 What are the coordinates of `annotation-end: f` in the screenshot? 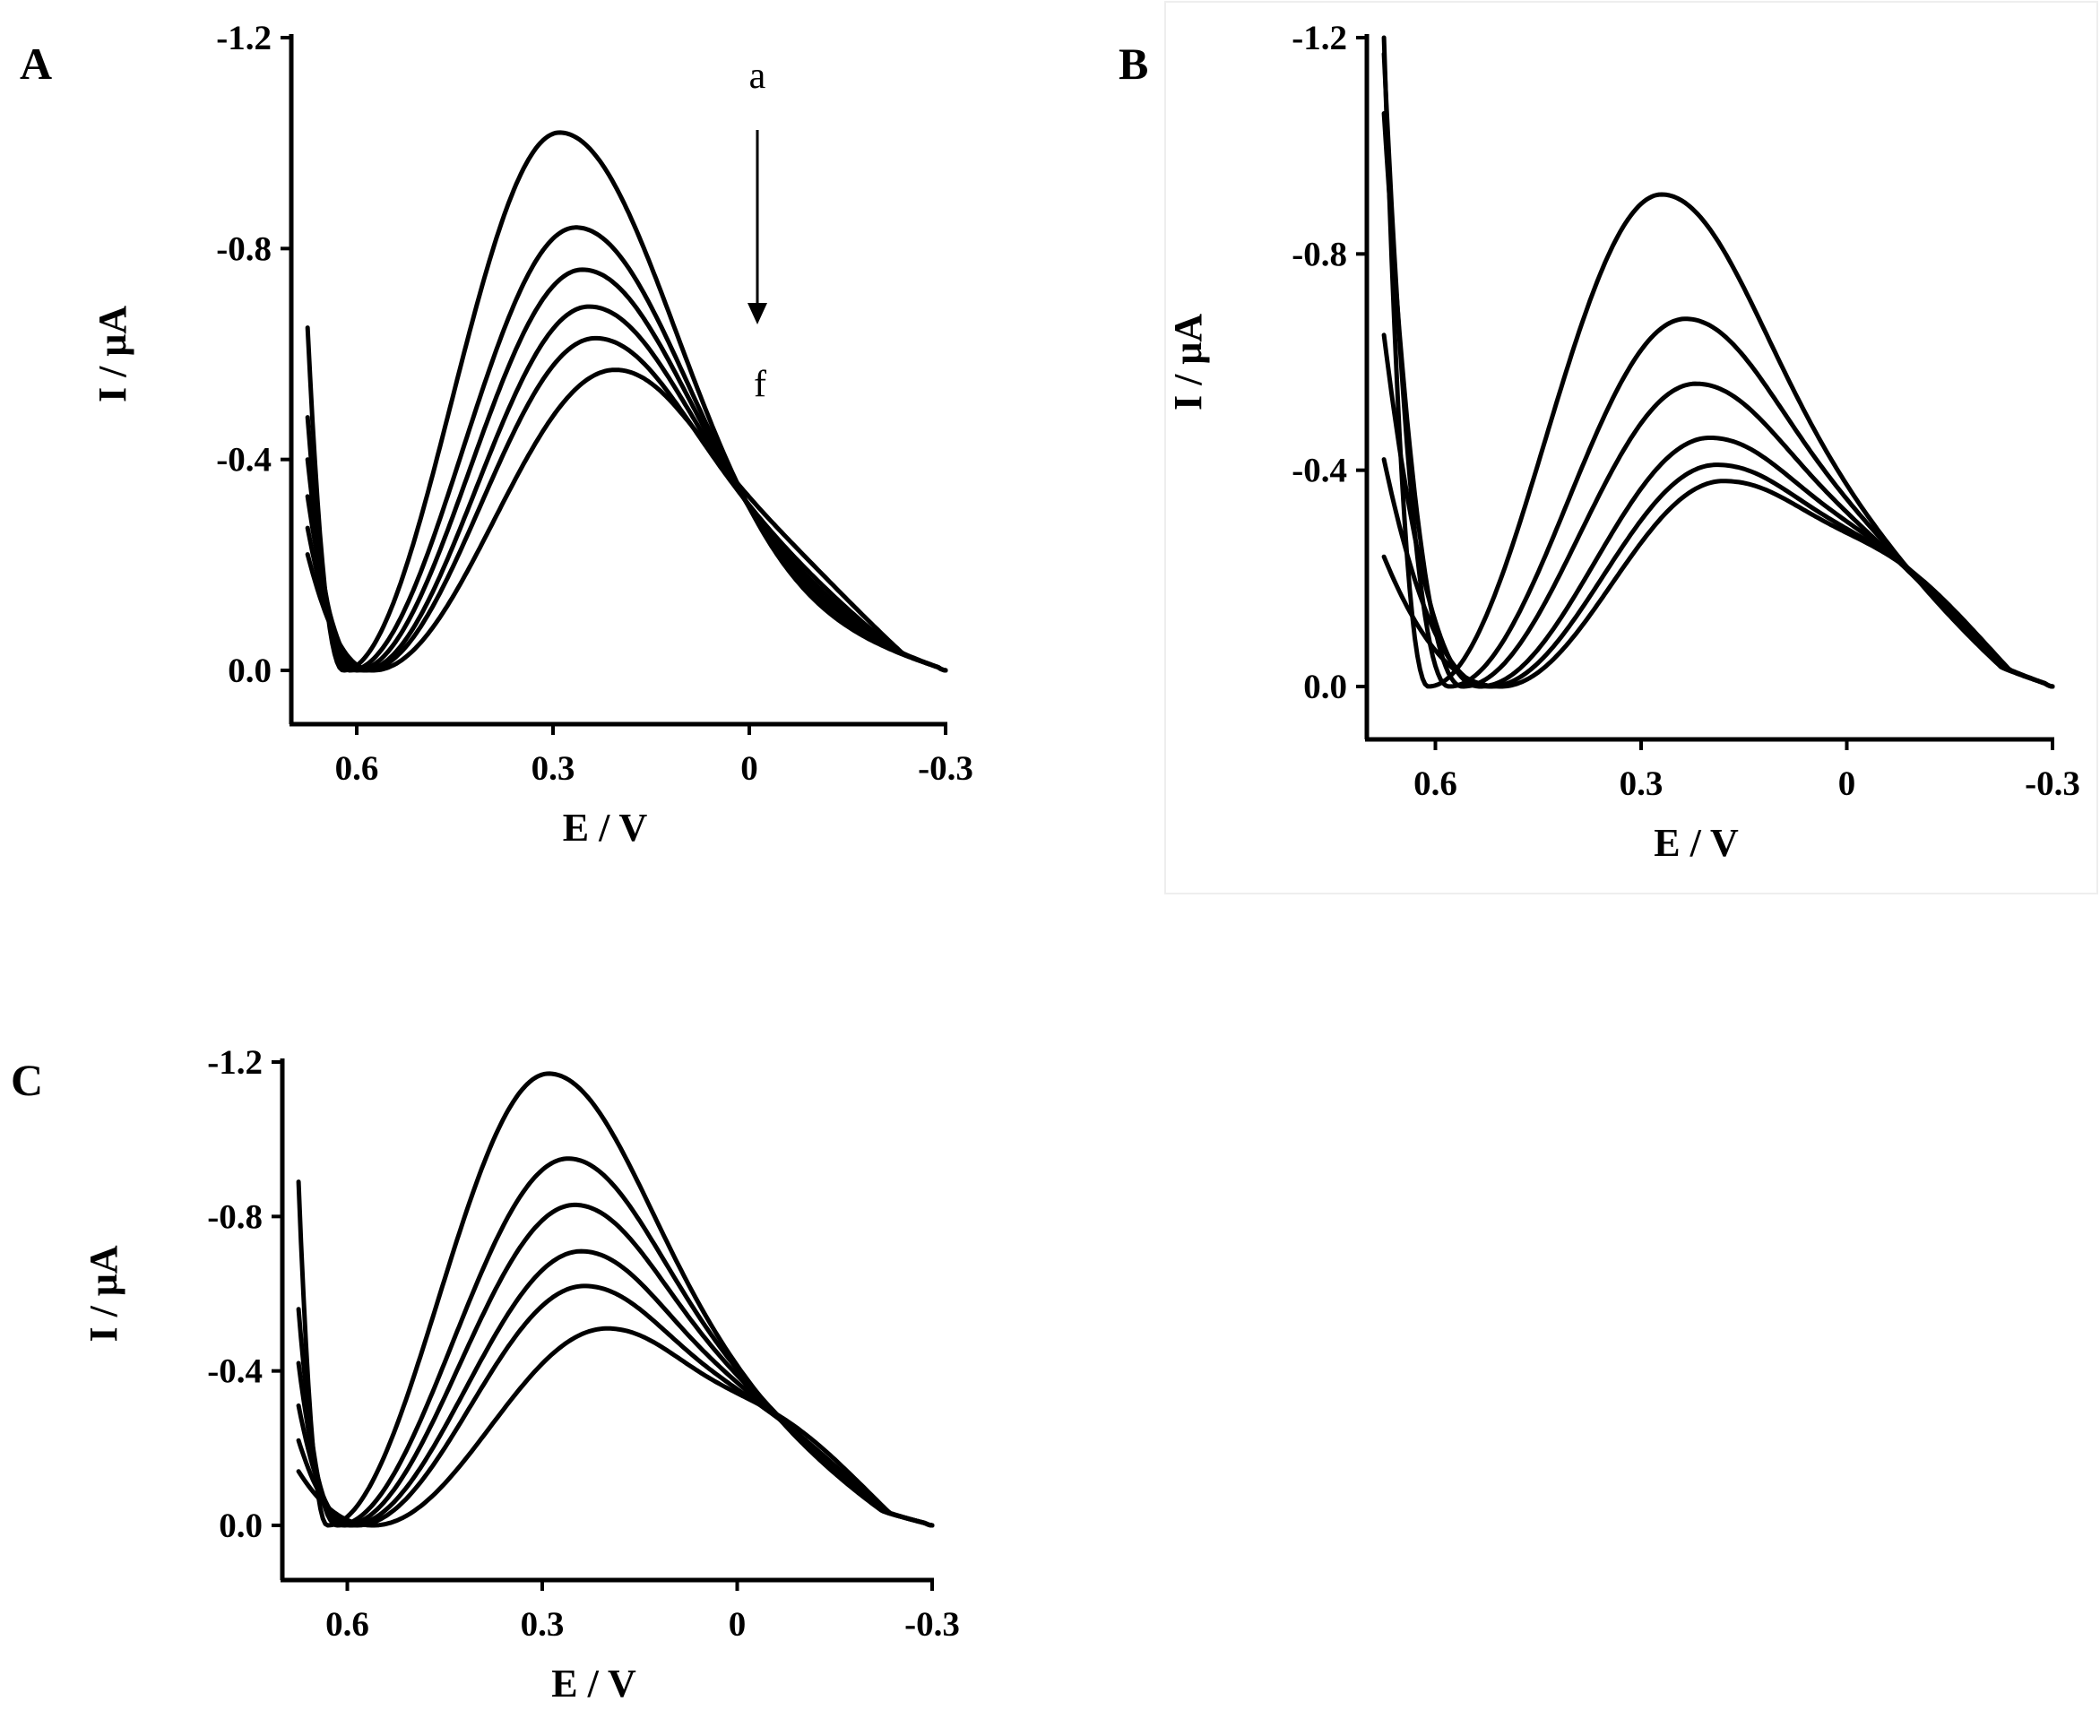 It's located at (760, 384).